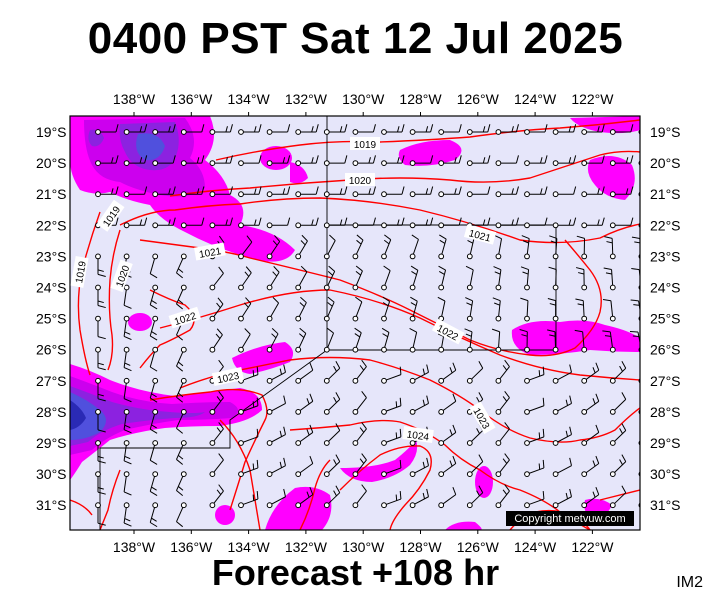 The image size is (711, 600). I want to click on latitude-label-right: 28°S, so click(665, 412).